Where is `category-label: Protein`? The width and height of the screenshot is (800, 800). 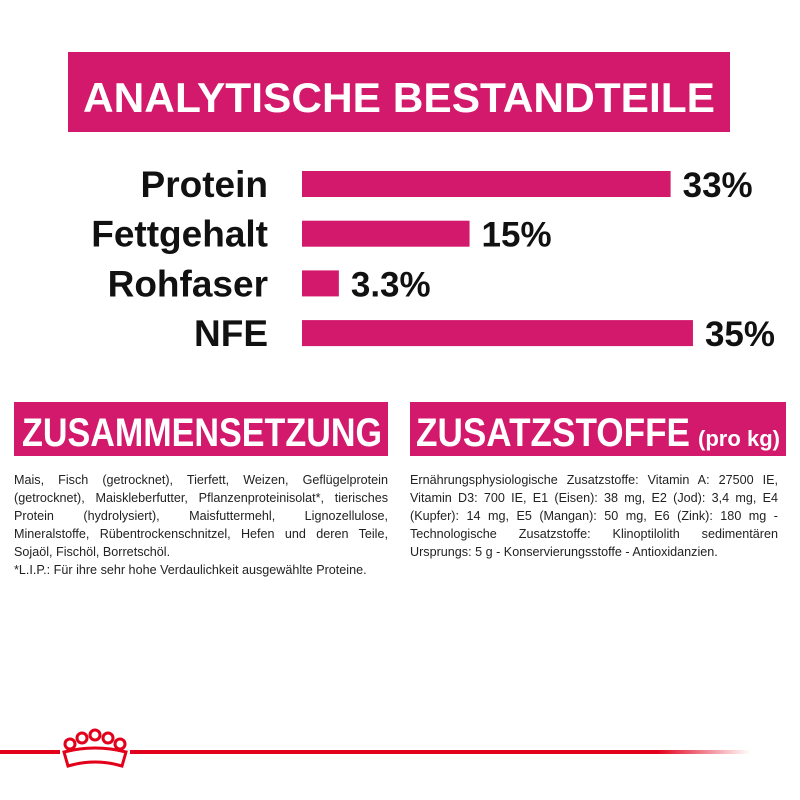
category-label: Protein is located at coordinates (204, 184).